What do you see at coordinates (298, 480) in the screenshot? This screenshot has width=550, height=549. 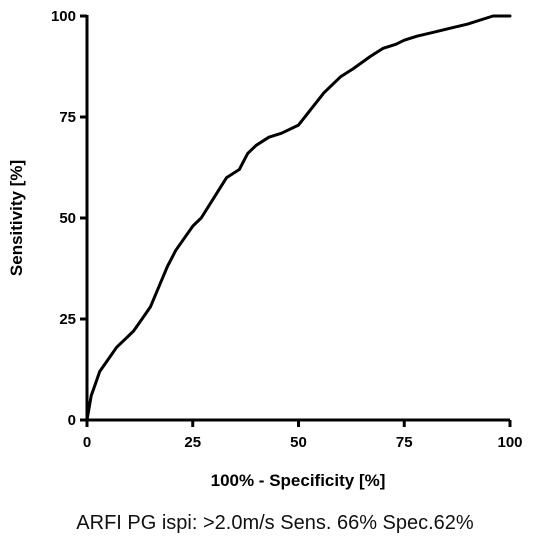 I see `x-axis-title: 100% - Specificity [%]` at bounding box center [298, 480].